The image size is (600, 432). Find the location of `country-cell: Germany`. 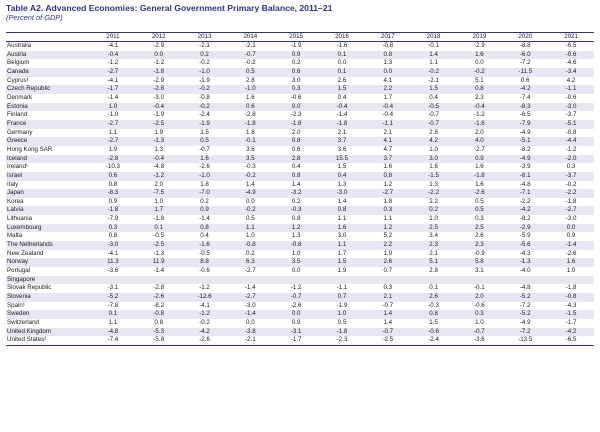

country-cell: Germany is located at coordinates (20, 132).